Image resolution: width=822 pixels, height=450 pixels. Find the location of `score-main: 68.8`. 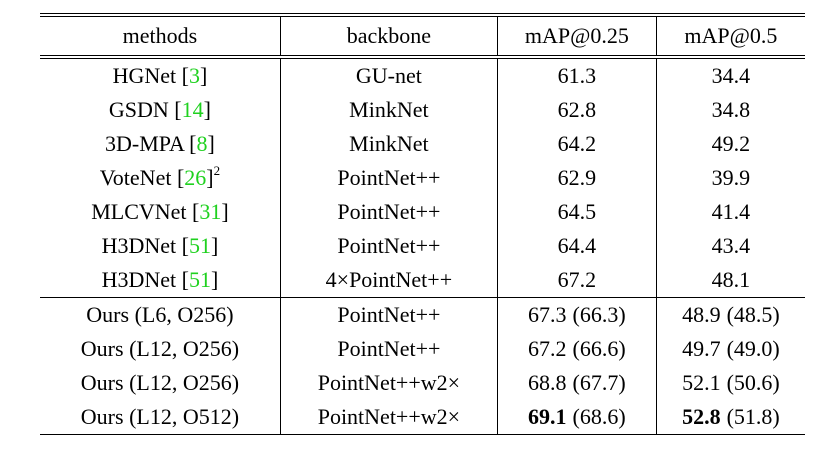

score-main: 68.8 is located at coordinates (547, 382).